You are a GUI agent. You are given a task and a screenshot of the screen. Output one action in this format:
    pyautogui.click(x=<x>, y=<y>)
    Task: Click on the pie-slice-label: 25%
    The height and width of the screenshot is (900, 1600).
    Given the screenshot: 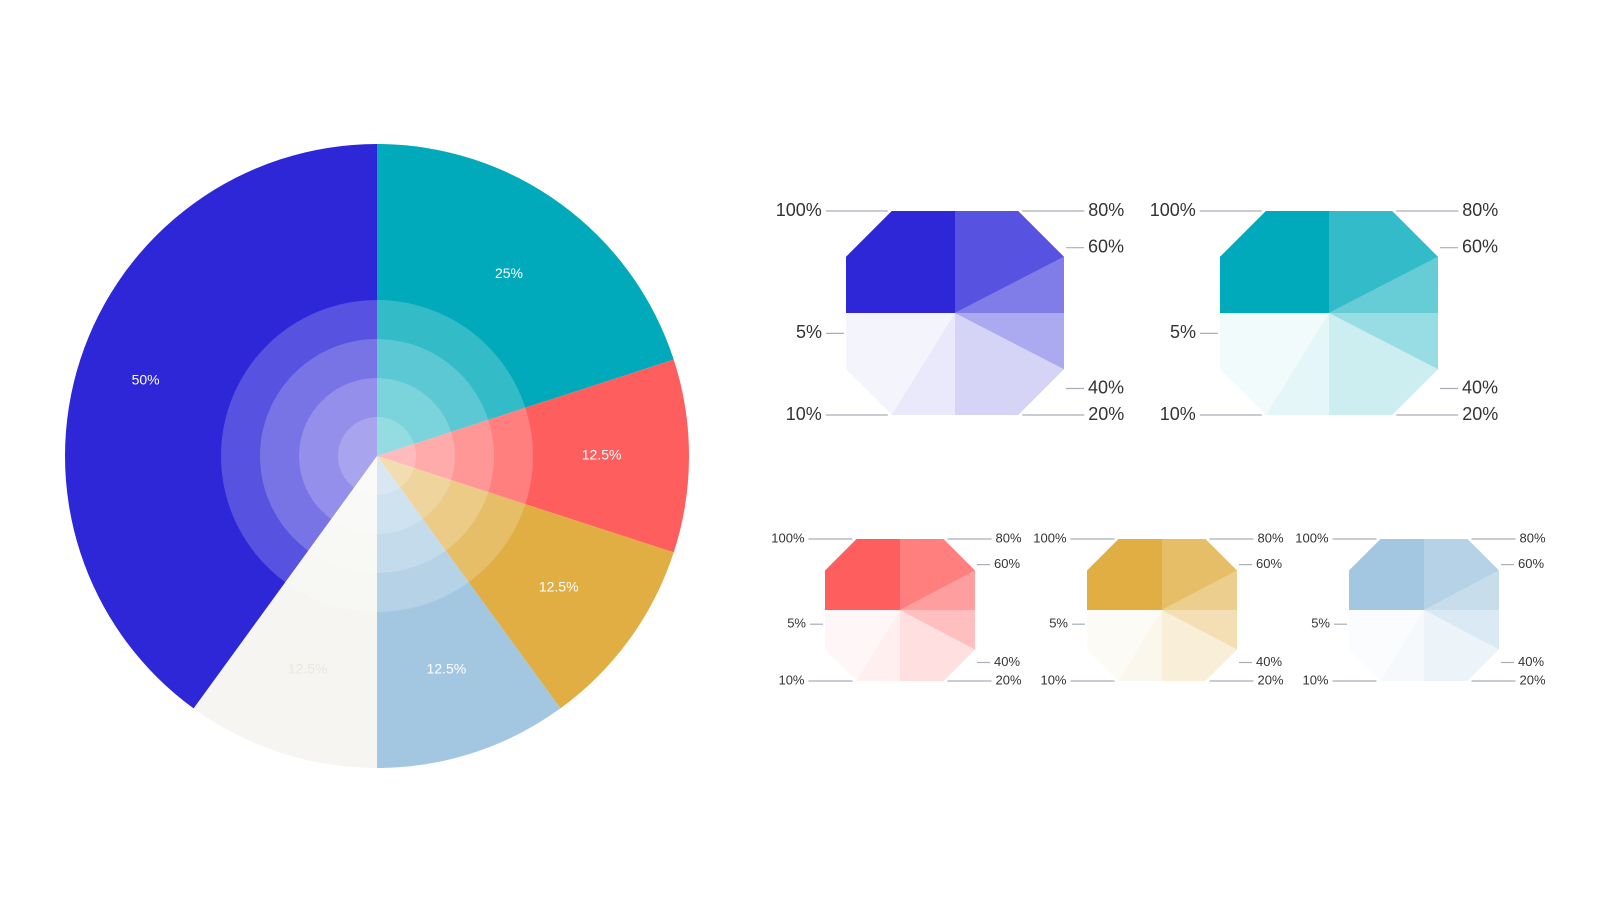 What is the action you would take?
    pyautogui.click(x=509, y=273)
    